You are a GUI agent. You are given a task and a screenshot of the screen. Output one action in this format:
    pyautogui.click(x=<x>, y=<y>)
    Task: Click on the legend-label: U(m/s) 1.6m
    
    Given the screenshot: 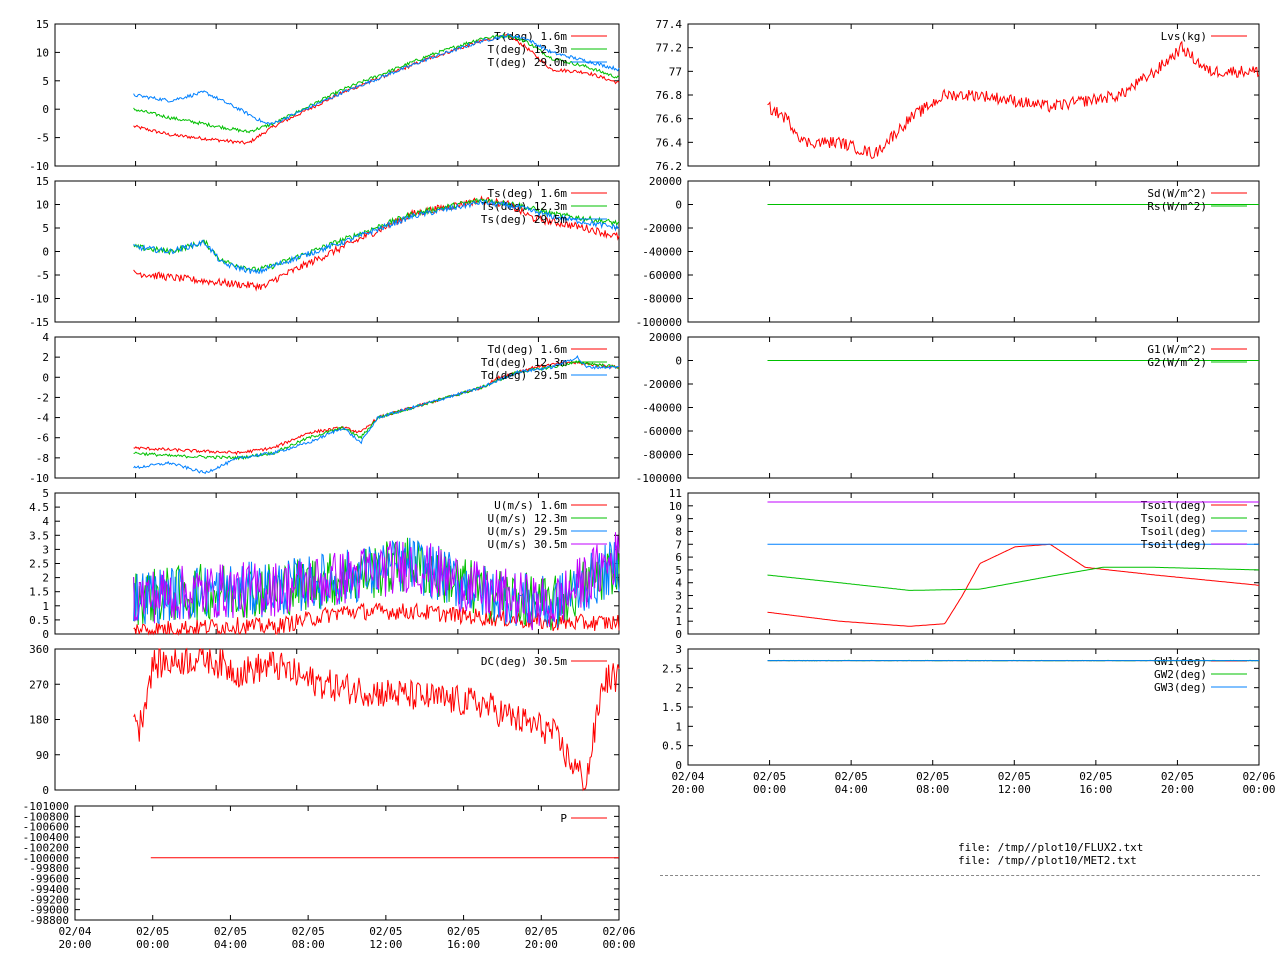 What is the action you would take?
    pyautogui.click(x=530, y=505)
    